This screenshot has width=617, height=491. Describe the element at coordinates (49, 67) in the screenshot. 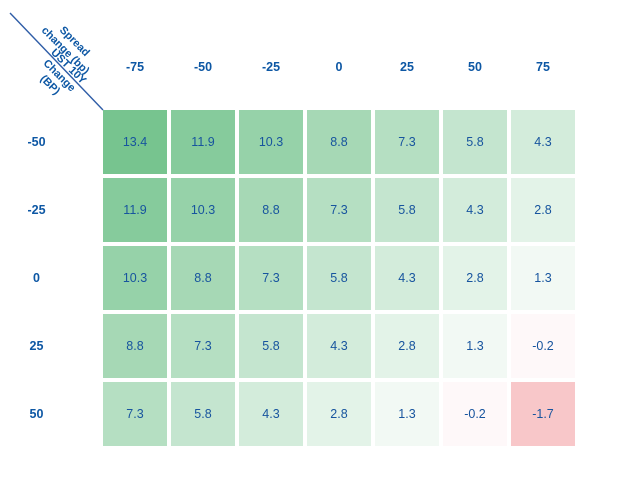

I see `corner-spacer` at that location.